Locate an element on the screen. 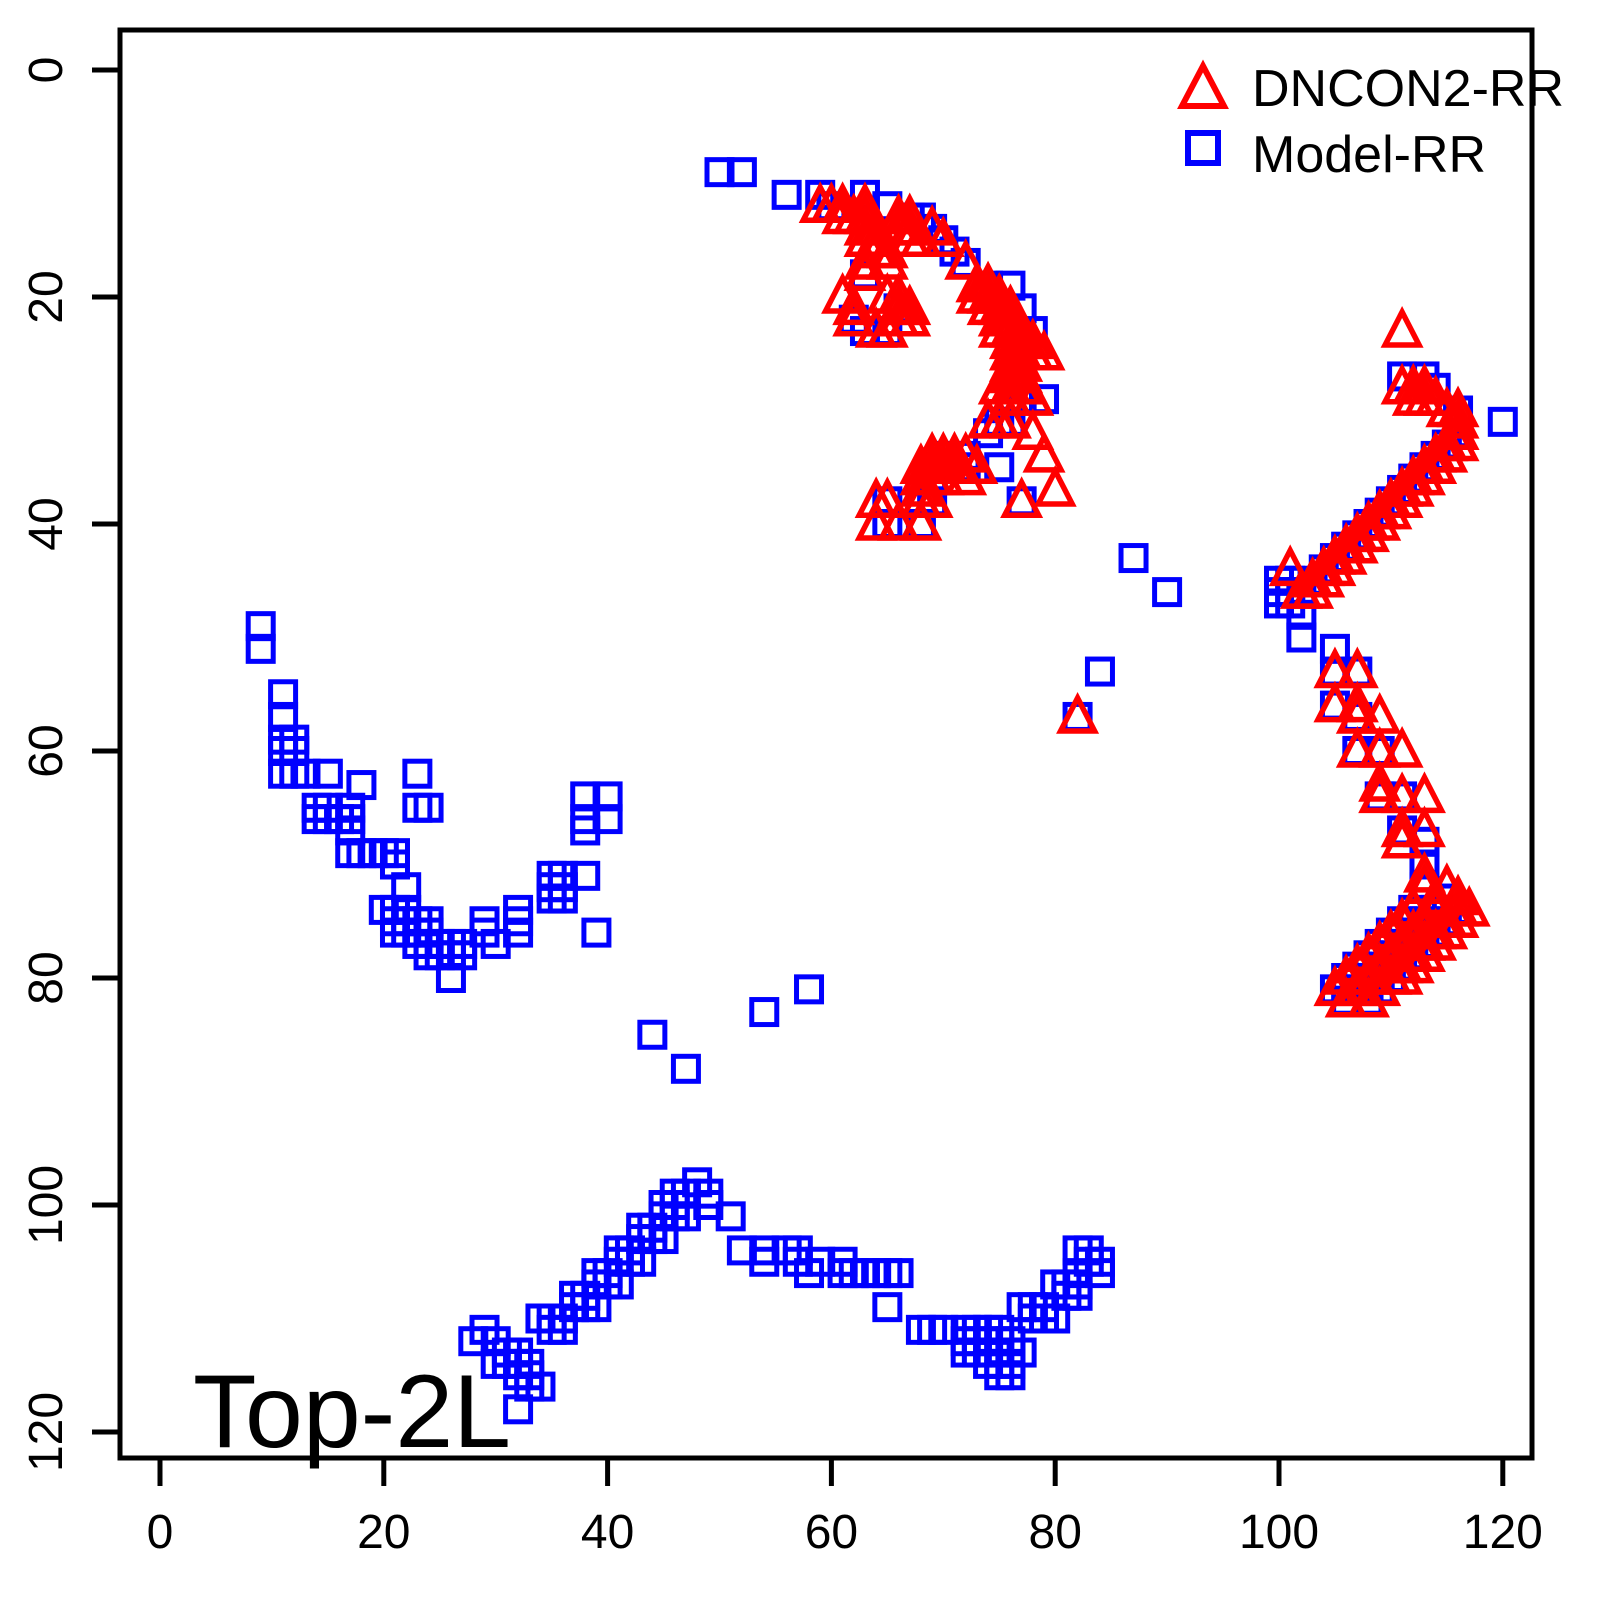 The height and width of the screenshot is (1605, 1600). legend-item-model: Model-RR is located at coordinates (1335, 155).